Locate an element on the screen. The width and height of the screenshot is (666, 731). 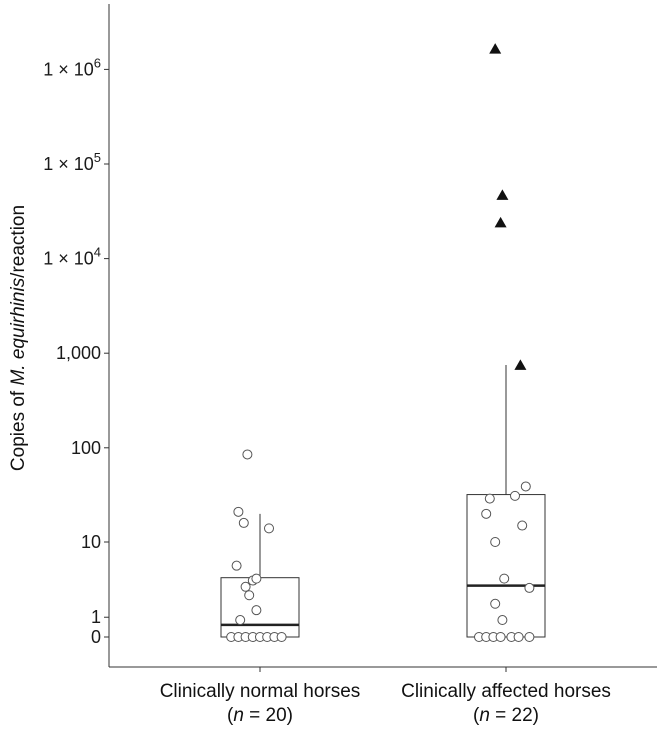
y-axis-label: Copies of M. equirhinis/reaction is located at coordinates (18, 338).